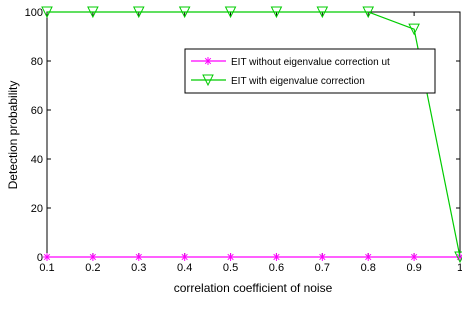 Image resolution: width=462 pixels, height=325 pixels. Describe the element at coordinates (276, 268) in the screenshot. I see `x-tick-label: 0.6` at that location.